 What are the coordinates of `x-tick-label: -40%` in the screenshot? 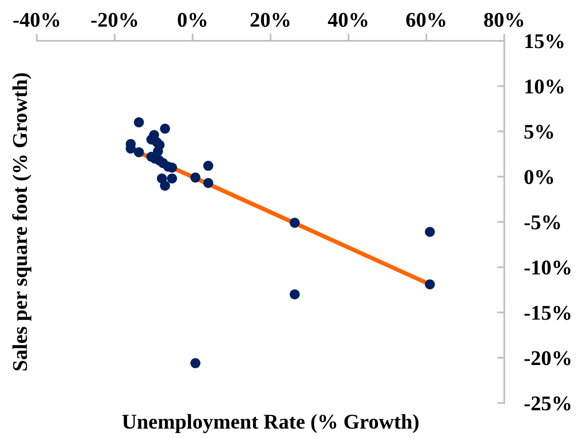 It's located at (36, 19).